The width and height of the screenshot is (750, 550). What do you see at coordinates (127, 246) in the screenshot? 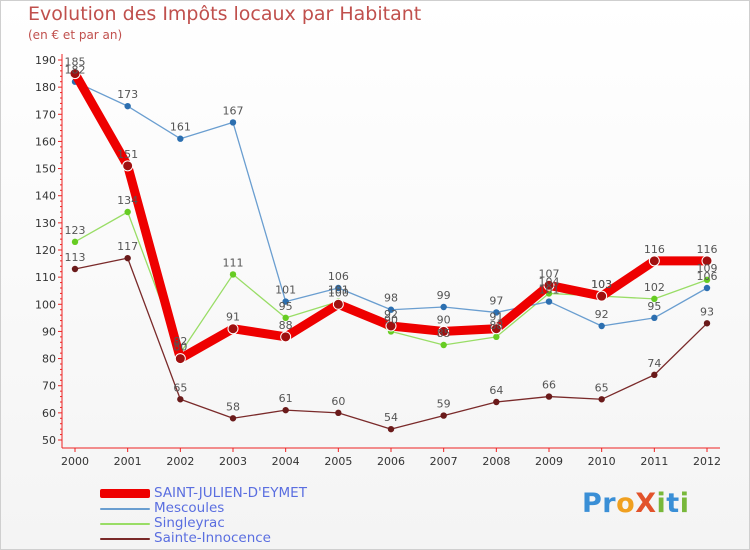
I see `data-label: 117` at bounding box center [127, 246].